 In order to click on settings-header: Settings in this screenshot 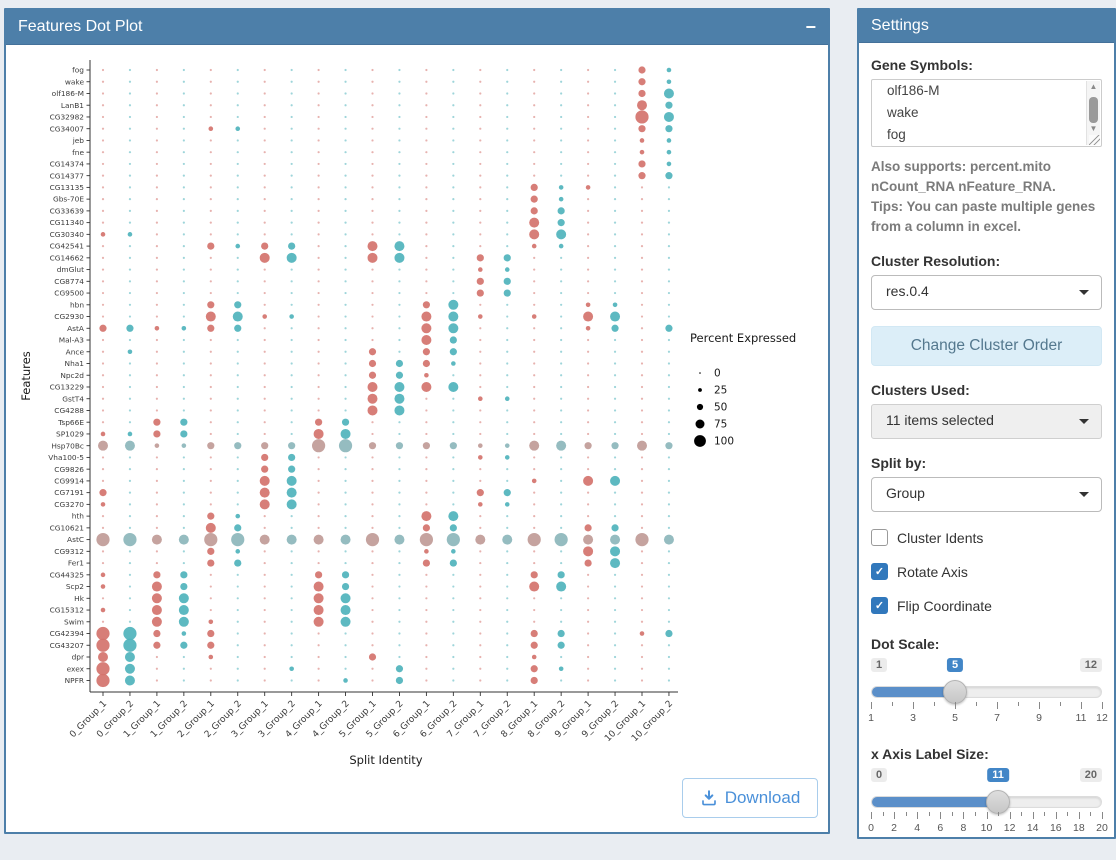, I will do `click(986, 26)`.